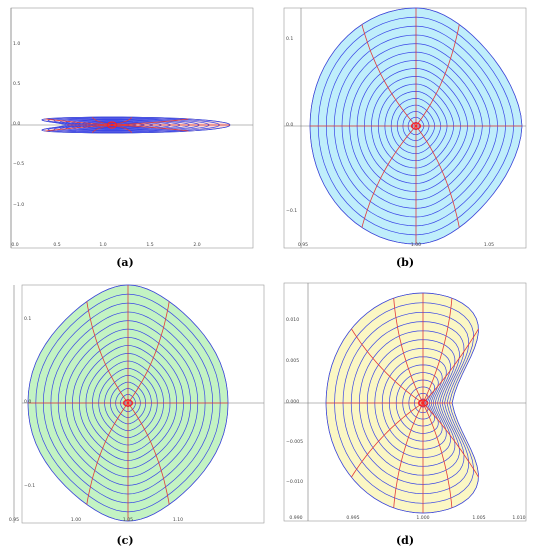  What do you see at coordinates (352, 518) in the screenshot?
I see `x-tick-label: 0.995` at bounding box center [352, 518].